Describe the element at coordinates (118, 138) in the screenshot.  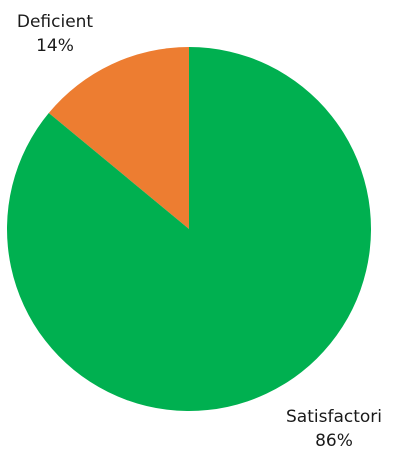
I see `pie-slice-deficient` at that location.